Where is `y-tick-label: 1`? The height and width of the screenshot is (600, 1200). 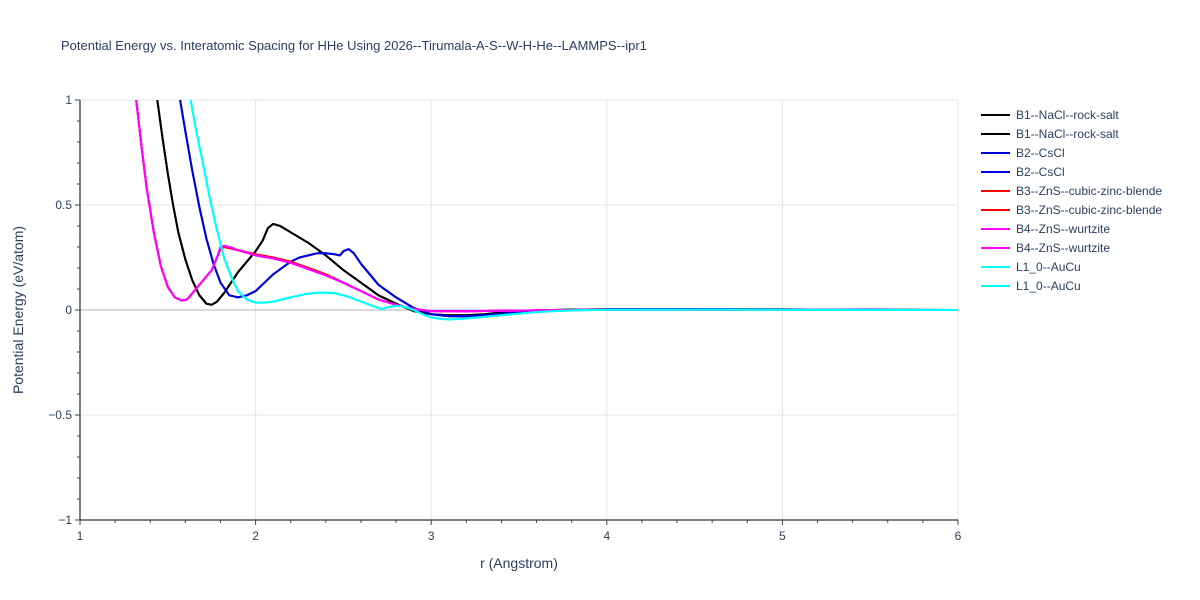 y-tick-label: 1 is located at coordinates (68, 100).